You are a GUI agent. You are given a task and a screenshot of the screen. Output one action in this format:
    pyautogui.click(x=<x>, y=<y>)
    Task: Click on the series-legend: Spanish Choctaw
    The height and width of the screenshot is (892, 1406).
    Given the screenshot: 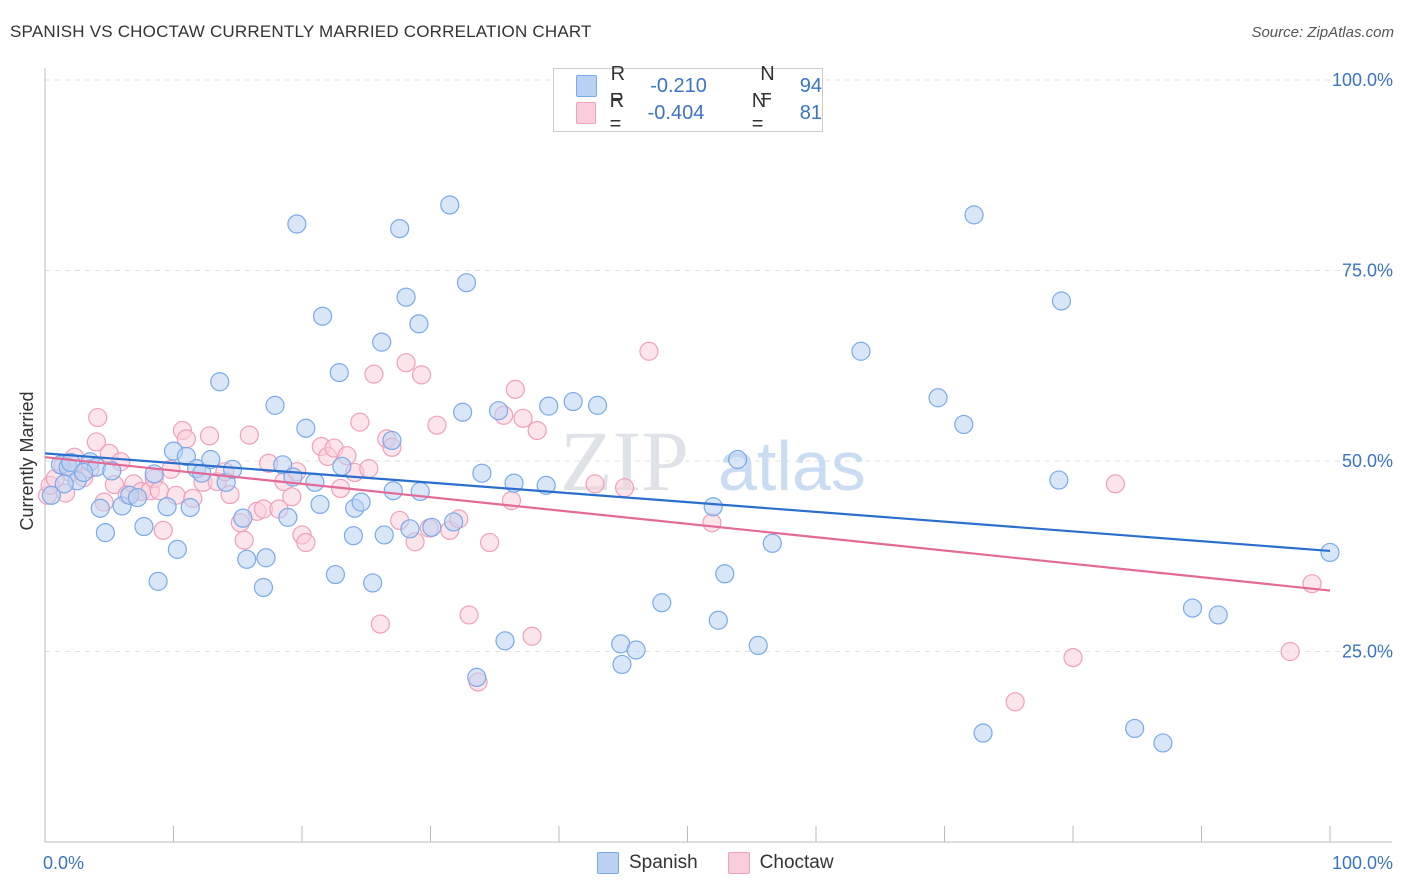 What is the action you would take?
    pyautogui.click(x=730, y=863)
    